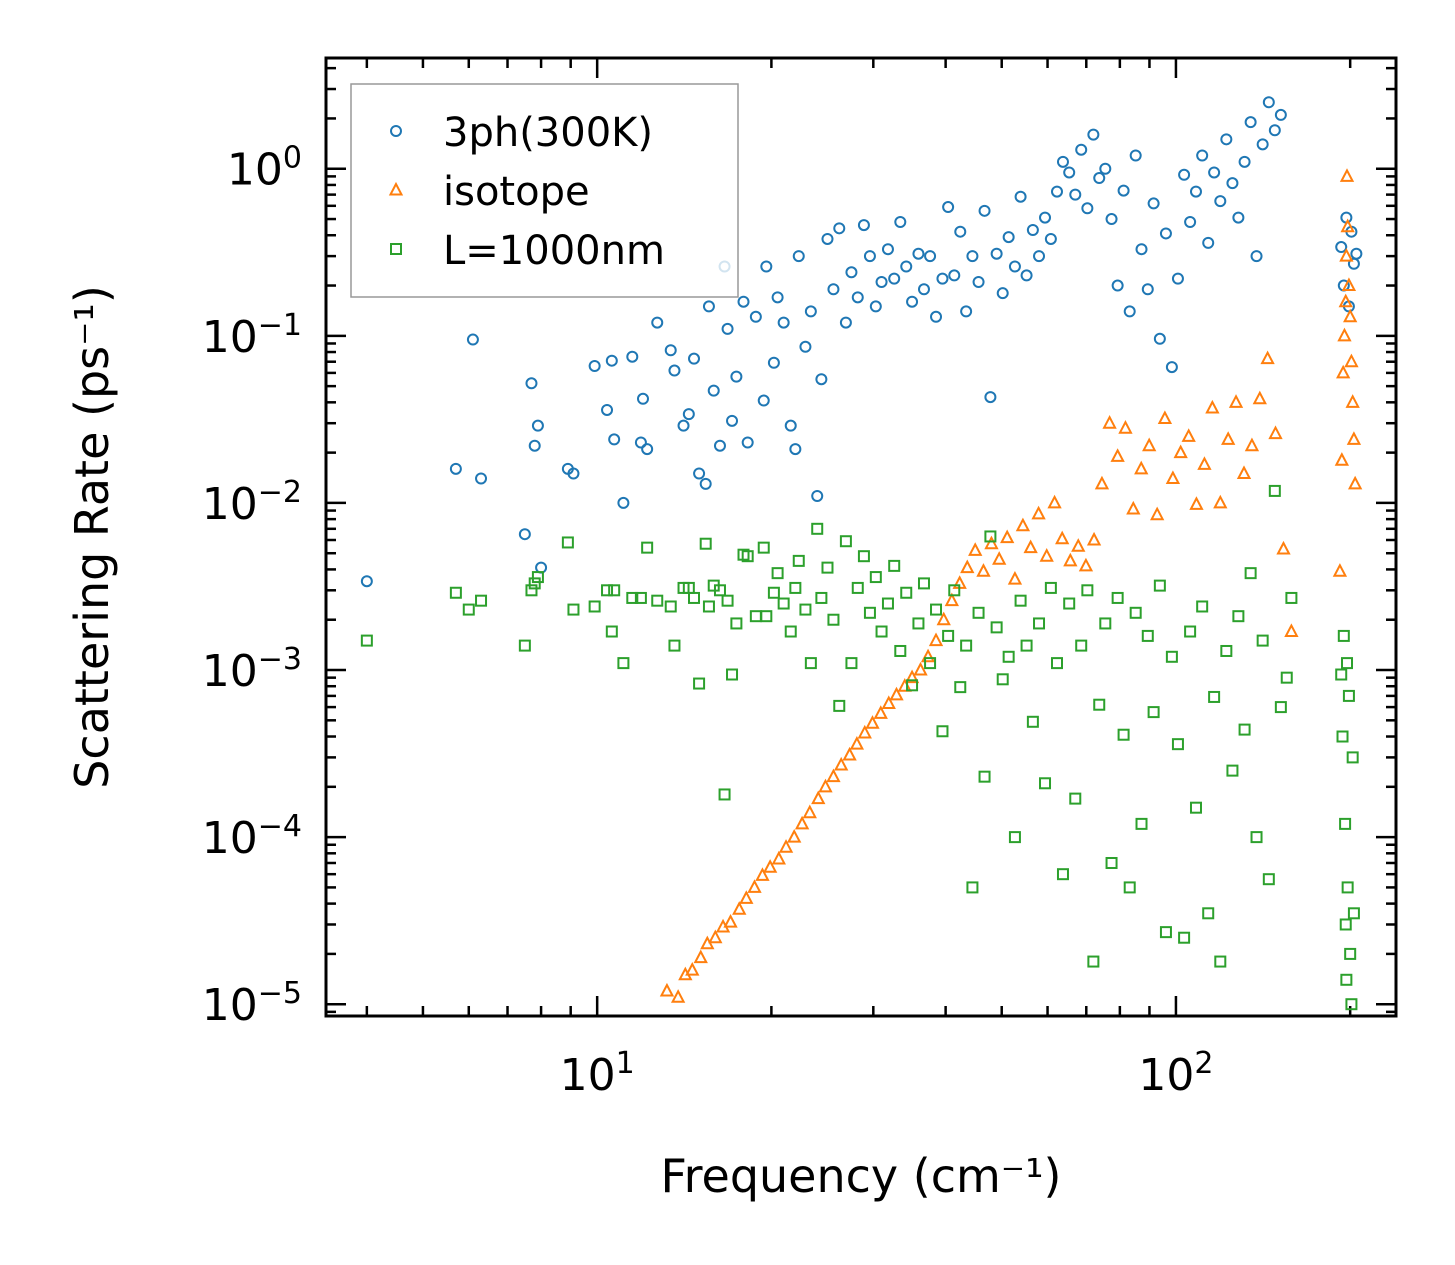 The height and width of the screenshot is (1265, 1455). Describe the element at coordinates (544, 190) in the screenshot. I see `legend-box` at that location.